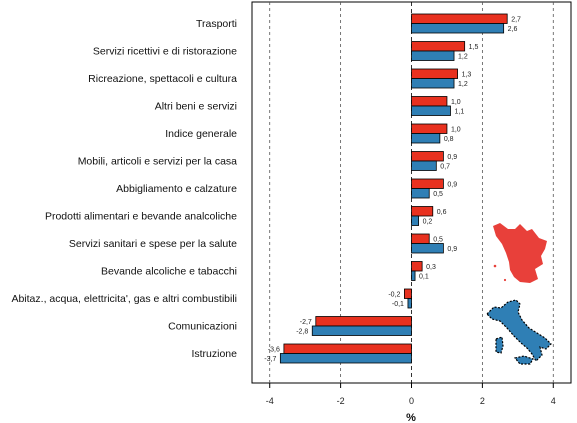 This screenshot has width=577, height=423. I want to click on category-label: Indice generale, so click(201, 134).